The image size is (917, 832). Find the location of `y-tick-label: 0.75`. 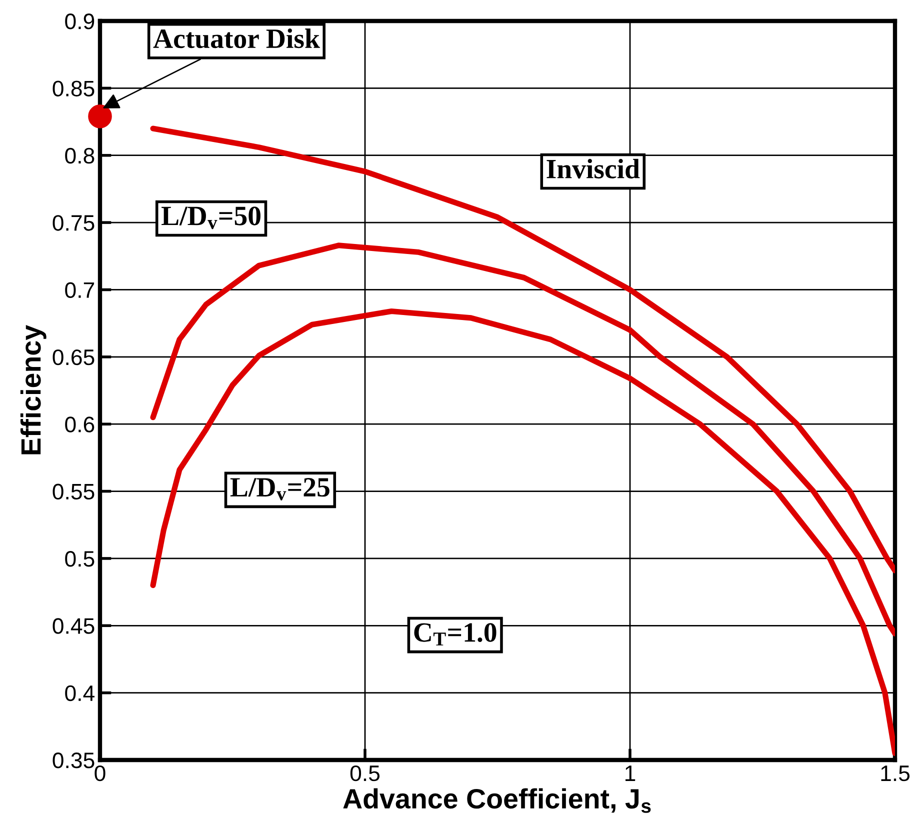

y-tick-label: 0.75 is located at coordinates (73, 223).